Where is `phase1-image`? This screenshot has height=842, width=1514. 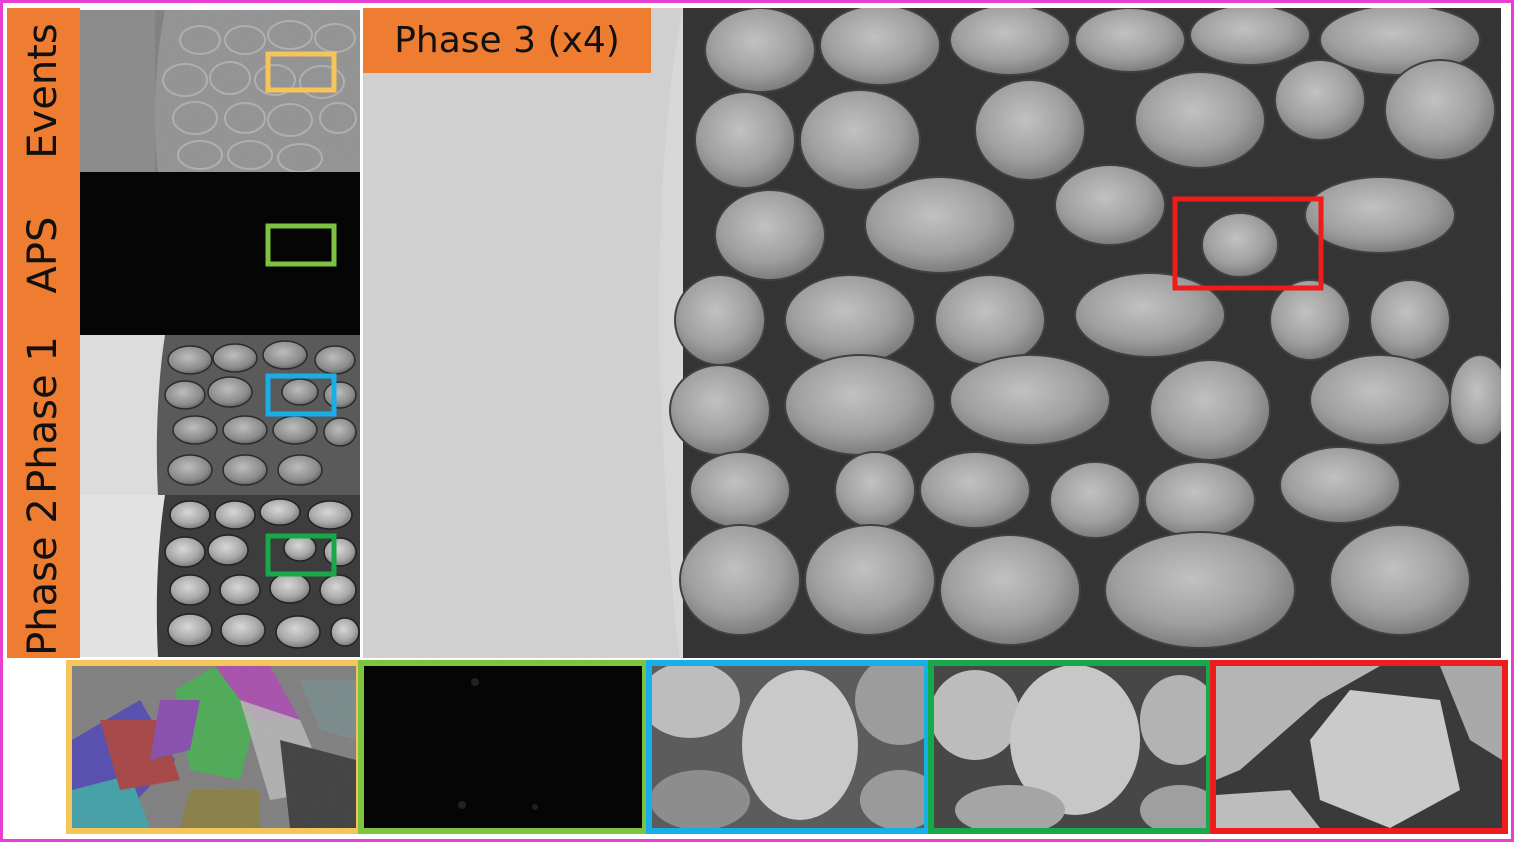 phase1-image is located at coordinates (220, 415).